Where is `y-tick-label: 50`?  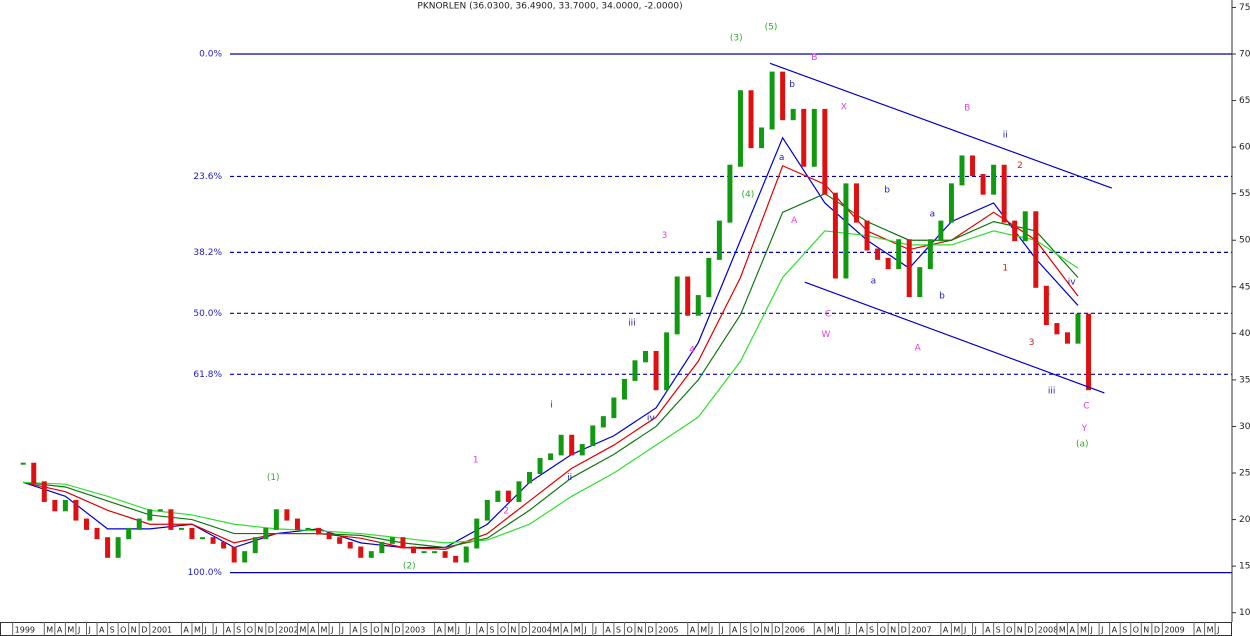
y-tick-label: 50 is located at coordinates (1244, 241).